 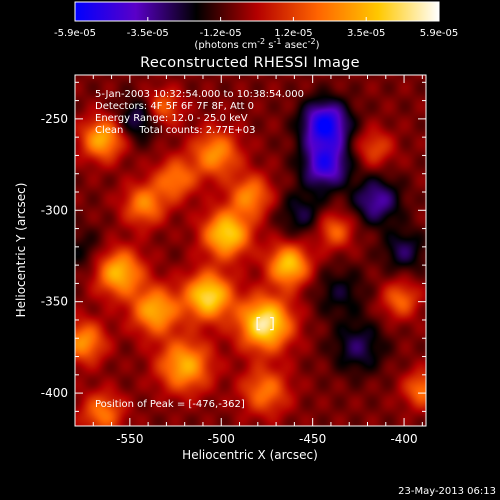 I want to click on colorbar-tick-label: 1.2e-05, so click(x=293, y=33).